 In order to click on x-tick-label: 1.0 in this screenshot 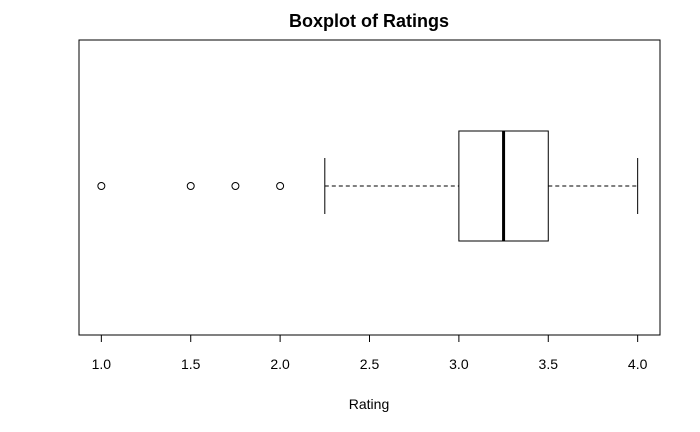, I will do `click(102, 364)`.